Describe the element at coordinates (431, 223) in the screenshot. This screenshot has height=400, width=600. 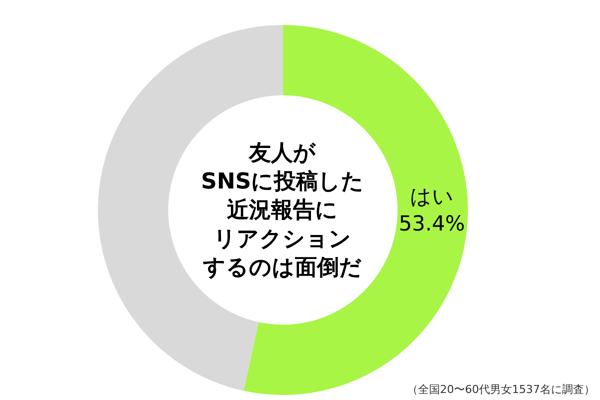
I see `data-label: 53.4%` at that location.